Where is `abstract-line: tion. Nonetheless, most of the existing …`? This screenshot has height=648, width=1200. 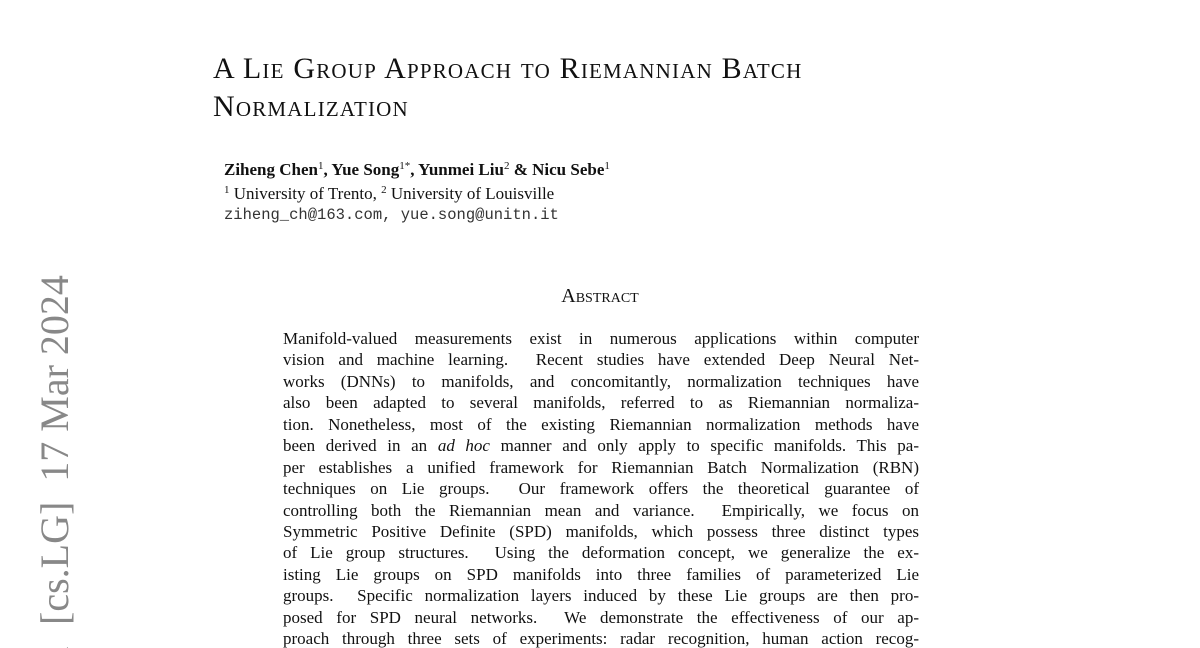
abstract-line: tion. Nonetheless, most of the existing … is located at coordinates (601, 424).